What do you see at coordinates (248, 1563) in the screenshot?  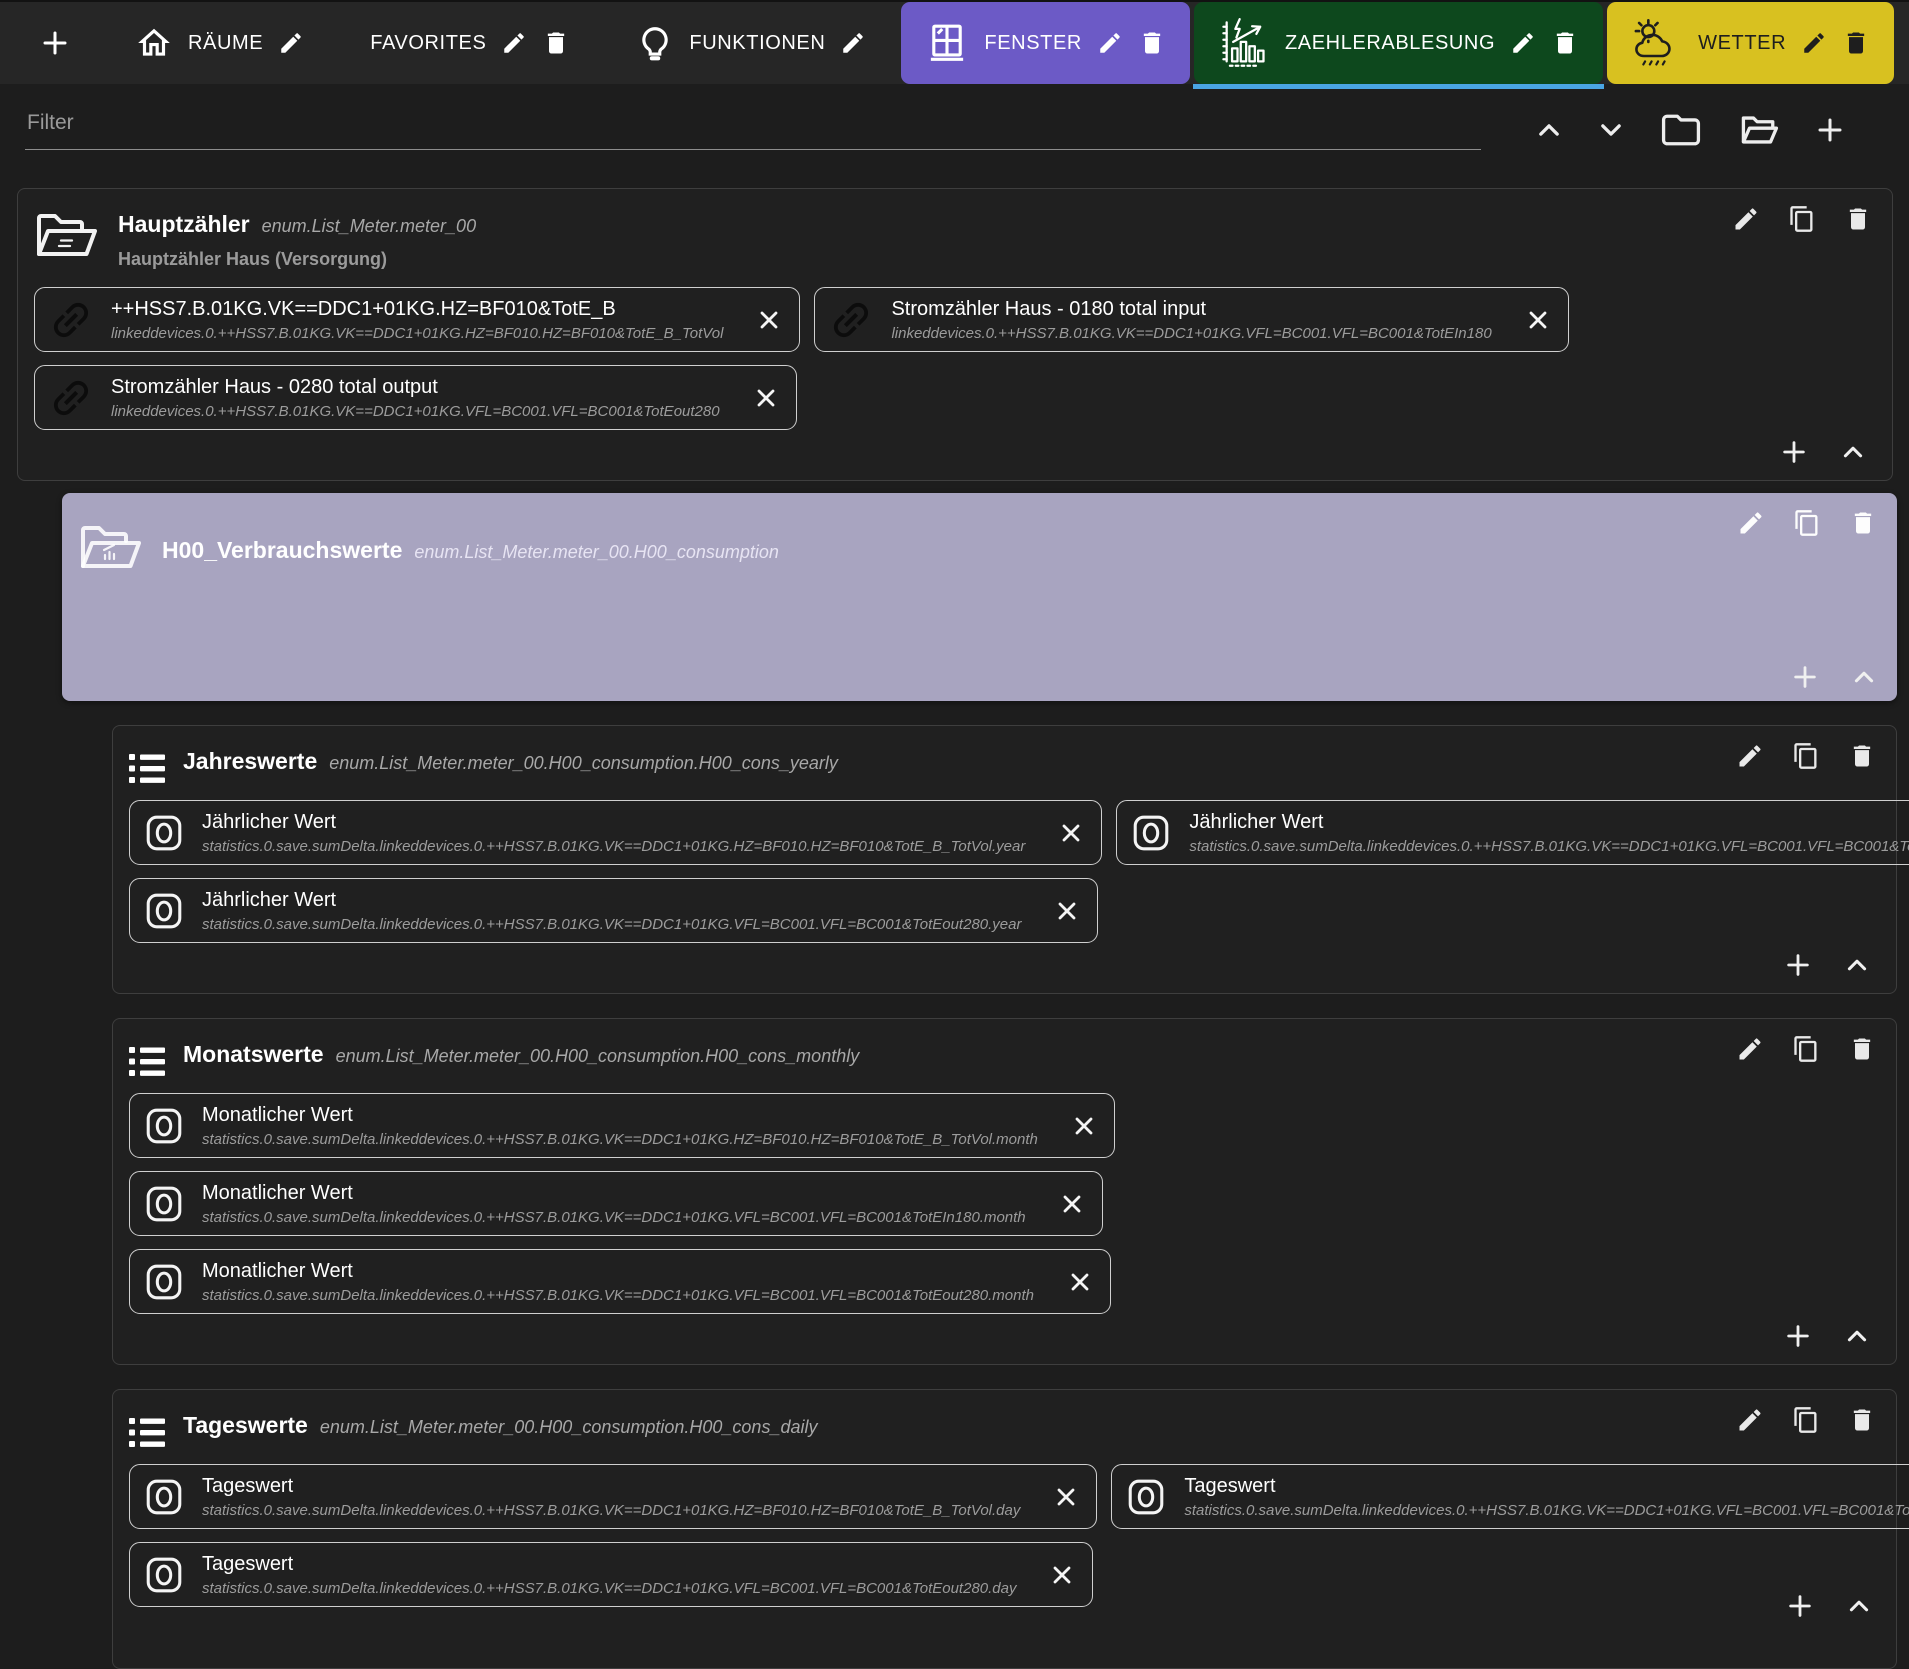 I see `member-title: Tageswert` at bounding box center [248, 1563].